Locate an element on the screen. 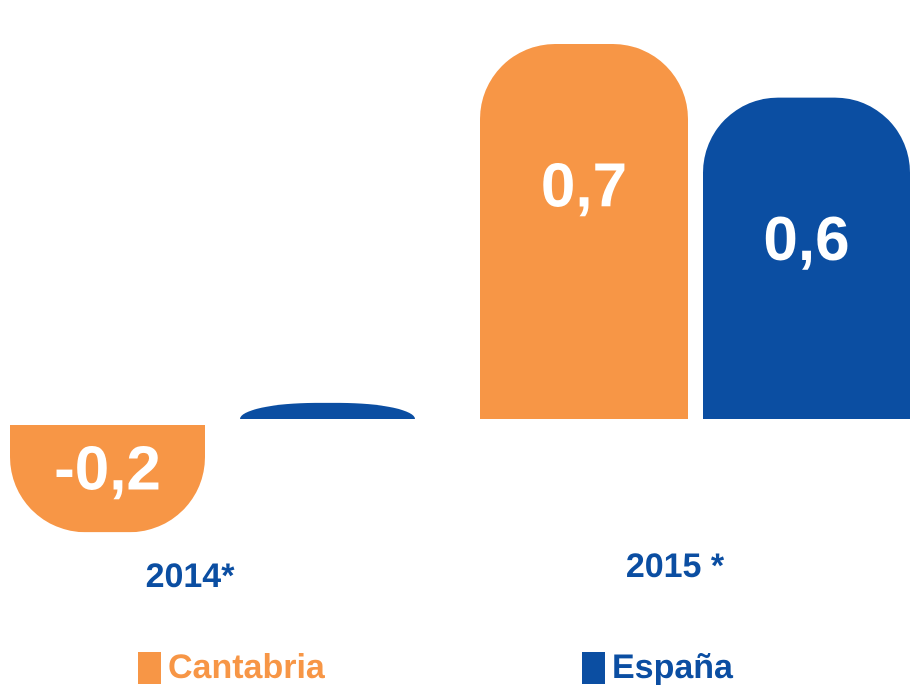 The width and height of the screenshot is (910, 688). legend-label: Cantabria is located at coordinates (247, 667).